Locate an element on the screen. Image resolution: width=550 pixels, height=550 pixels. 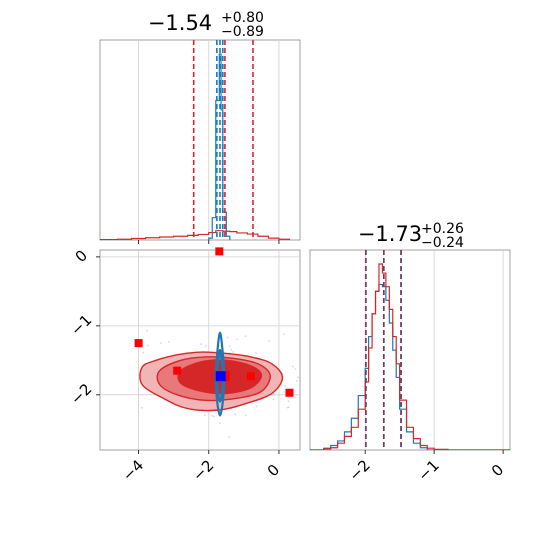
y-tick-label: −2 is located at coordinates (81, 394).